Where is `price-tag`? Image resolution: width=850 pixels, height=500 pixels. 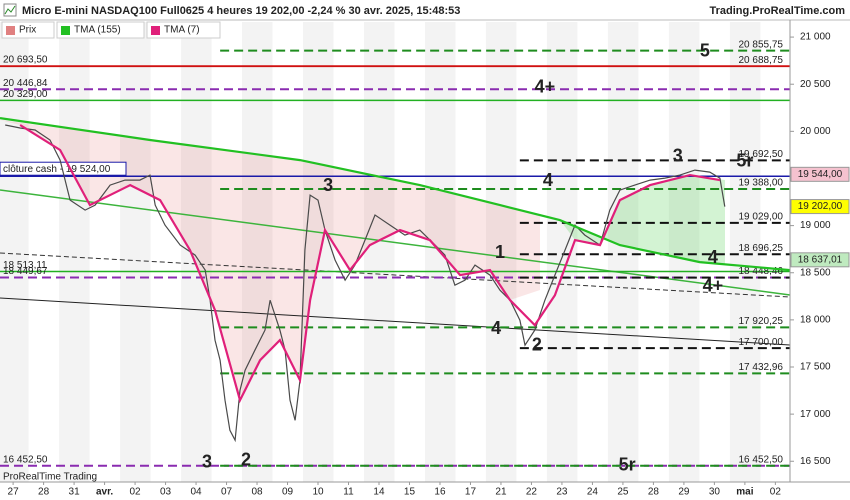 price-tag is located at coordinates (820, 207).